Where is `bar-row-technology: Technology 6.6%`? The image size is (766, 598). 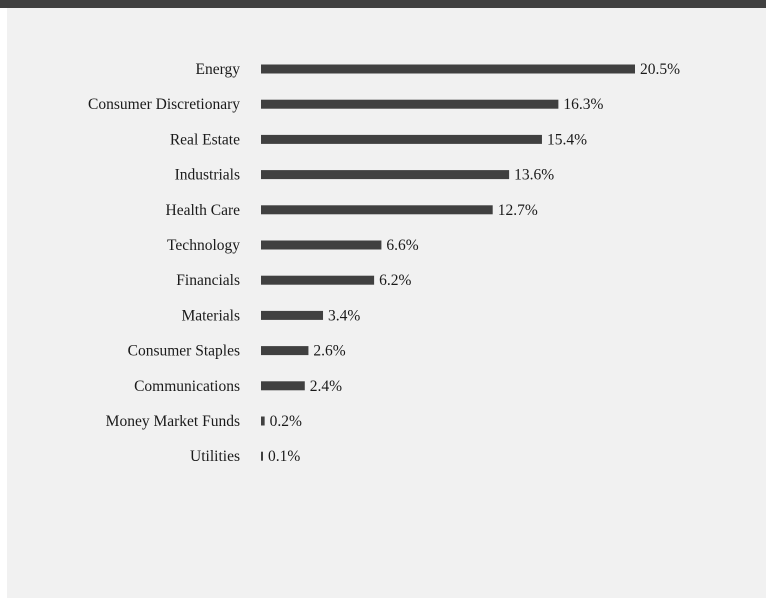 bar-row-technology: Technology 6.6% is located at coordinates (293, 245).